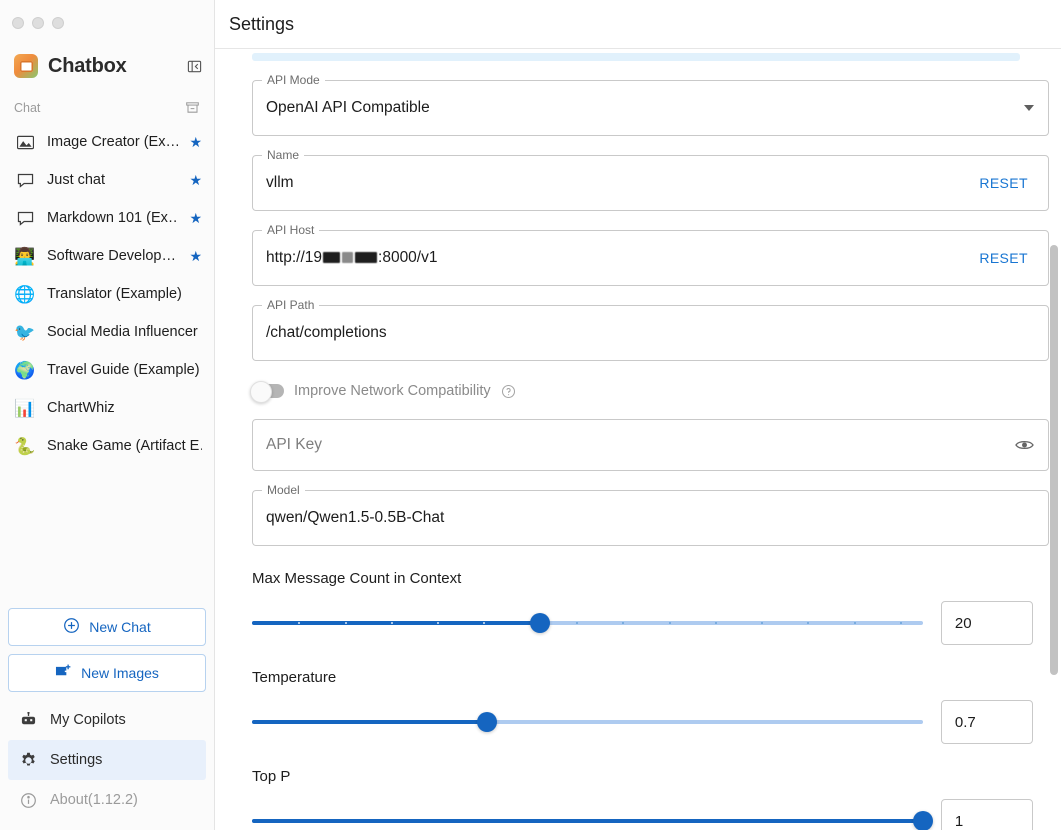 The image size is (1061, 830). Describe the element at coordinates (508, 391) in the screenshot. I see `help-circle-icon` at that location.